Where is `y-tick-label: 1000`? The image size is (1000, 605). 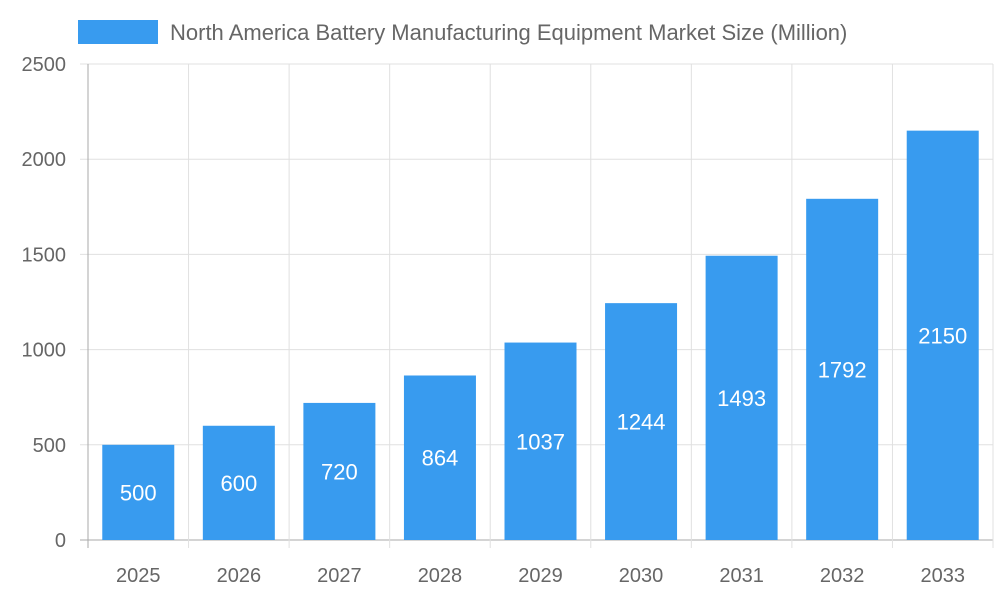 y-tick-label: 1000 is located at coordinates (44, 351).